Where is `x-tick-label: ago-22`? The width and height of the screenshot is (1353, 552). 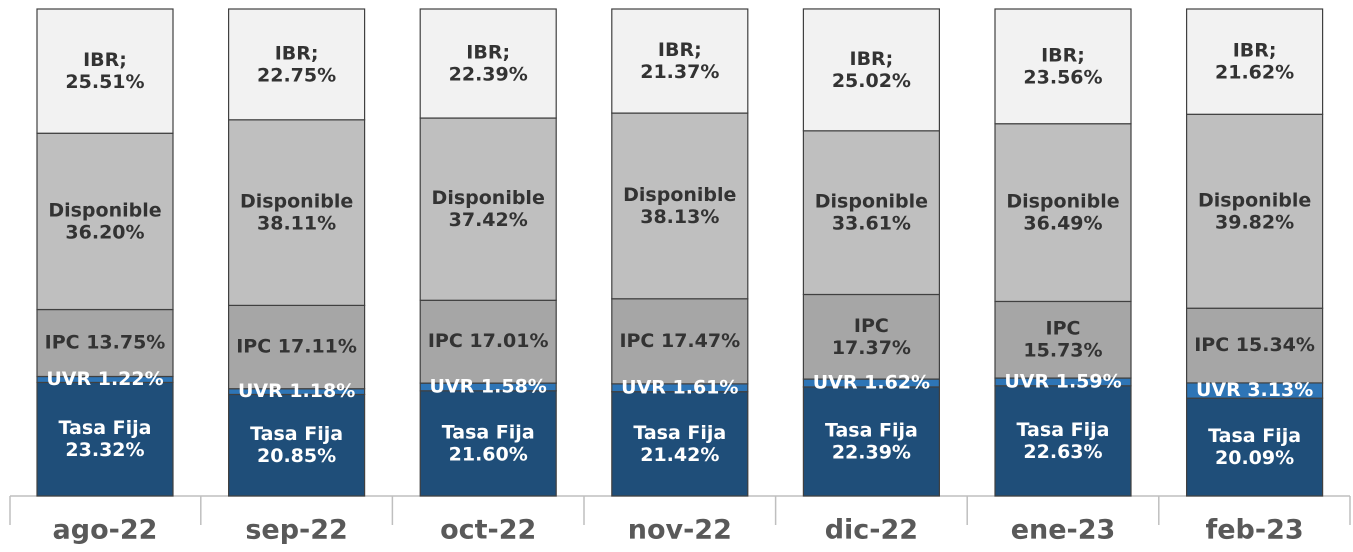 x-tick-label: ago-22 is located at coordinates (105, 530).